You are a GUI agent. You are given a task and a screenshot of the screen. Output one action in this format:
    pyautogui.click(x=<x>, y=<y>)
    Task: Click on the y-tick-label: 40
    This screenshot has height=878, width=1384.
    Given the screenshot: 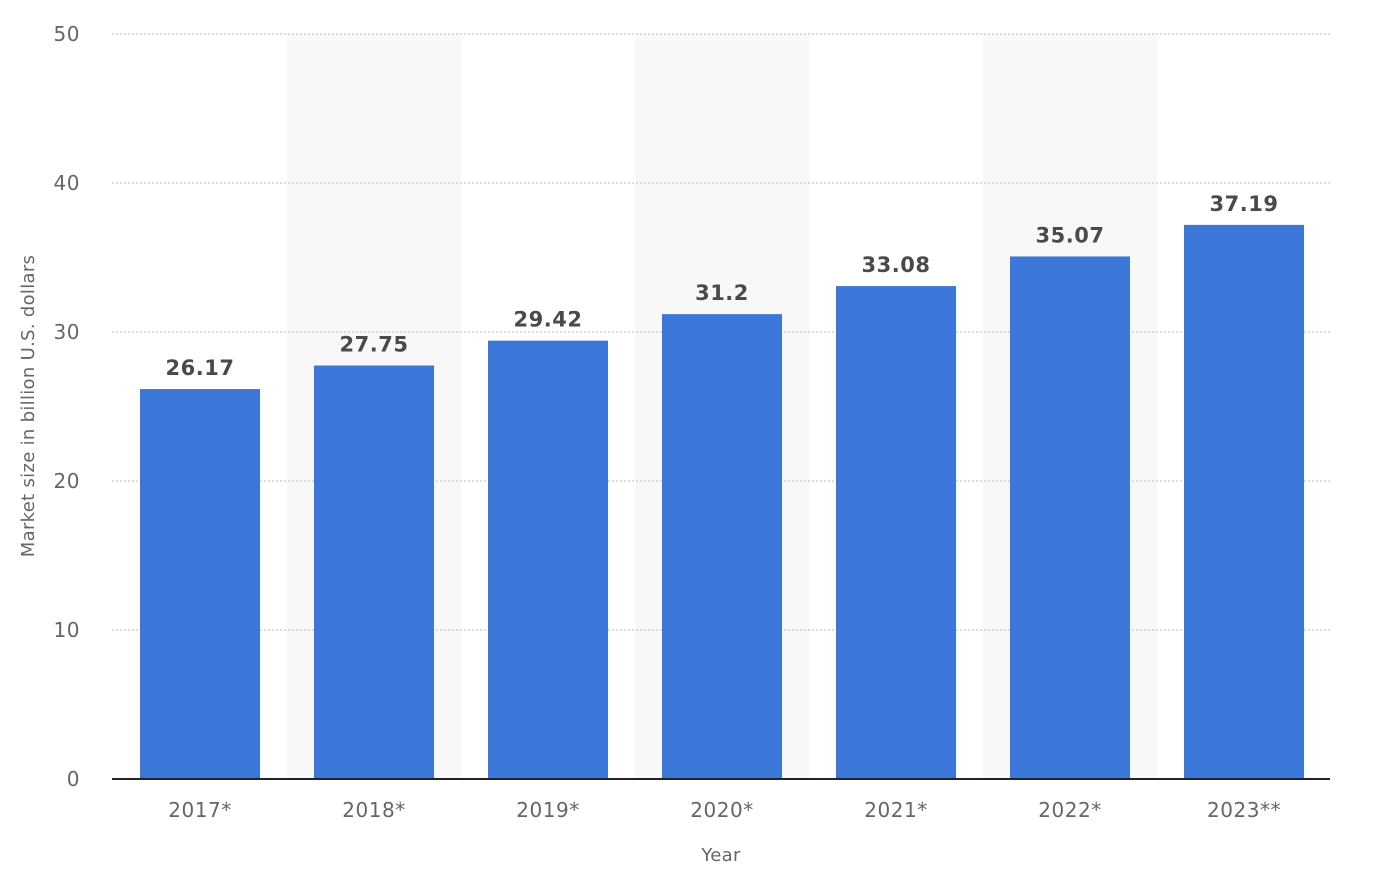 What is the action you would take?
    pyautogui.click(x=67, y=183)
    